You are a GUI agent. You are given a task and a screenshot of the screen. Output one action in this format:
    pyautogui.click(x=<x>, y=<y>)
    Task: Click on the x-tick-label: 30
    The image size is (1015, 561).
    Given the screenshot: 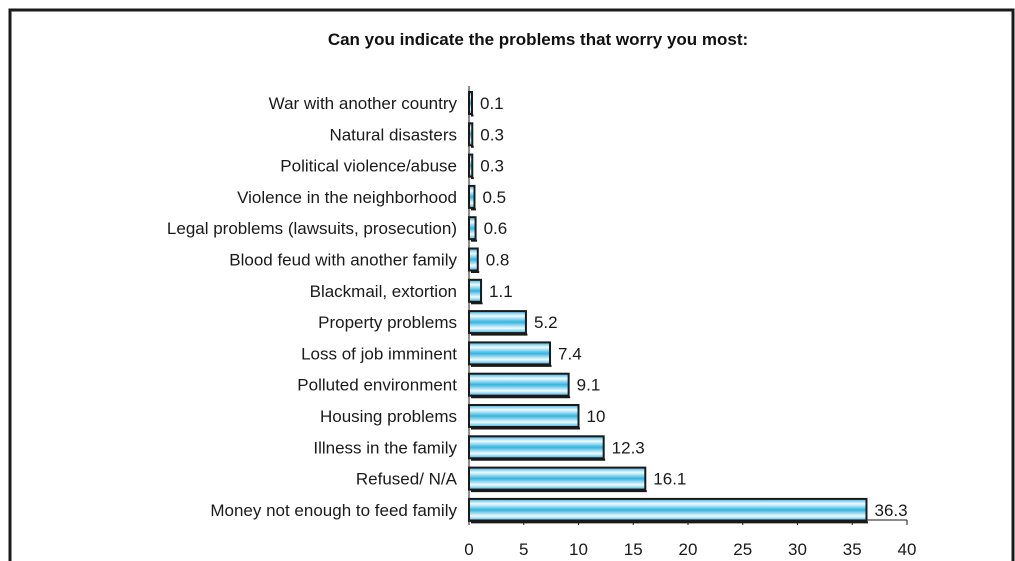 What is the action you would take?
    pyautogui.click(x=797, y=549)
    